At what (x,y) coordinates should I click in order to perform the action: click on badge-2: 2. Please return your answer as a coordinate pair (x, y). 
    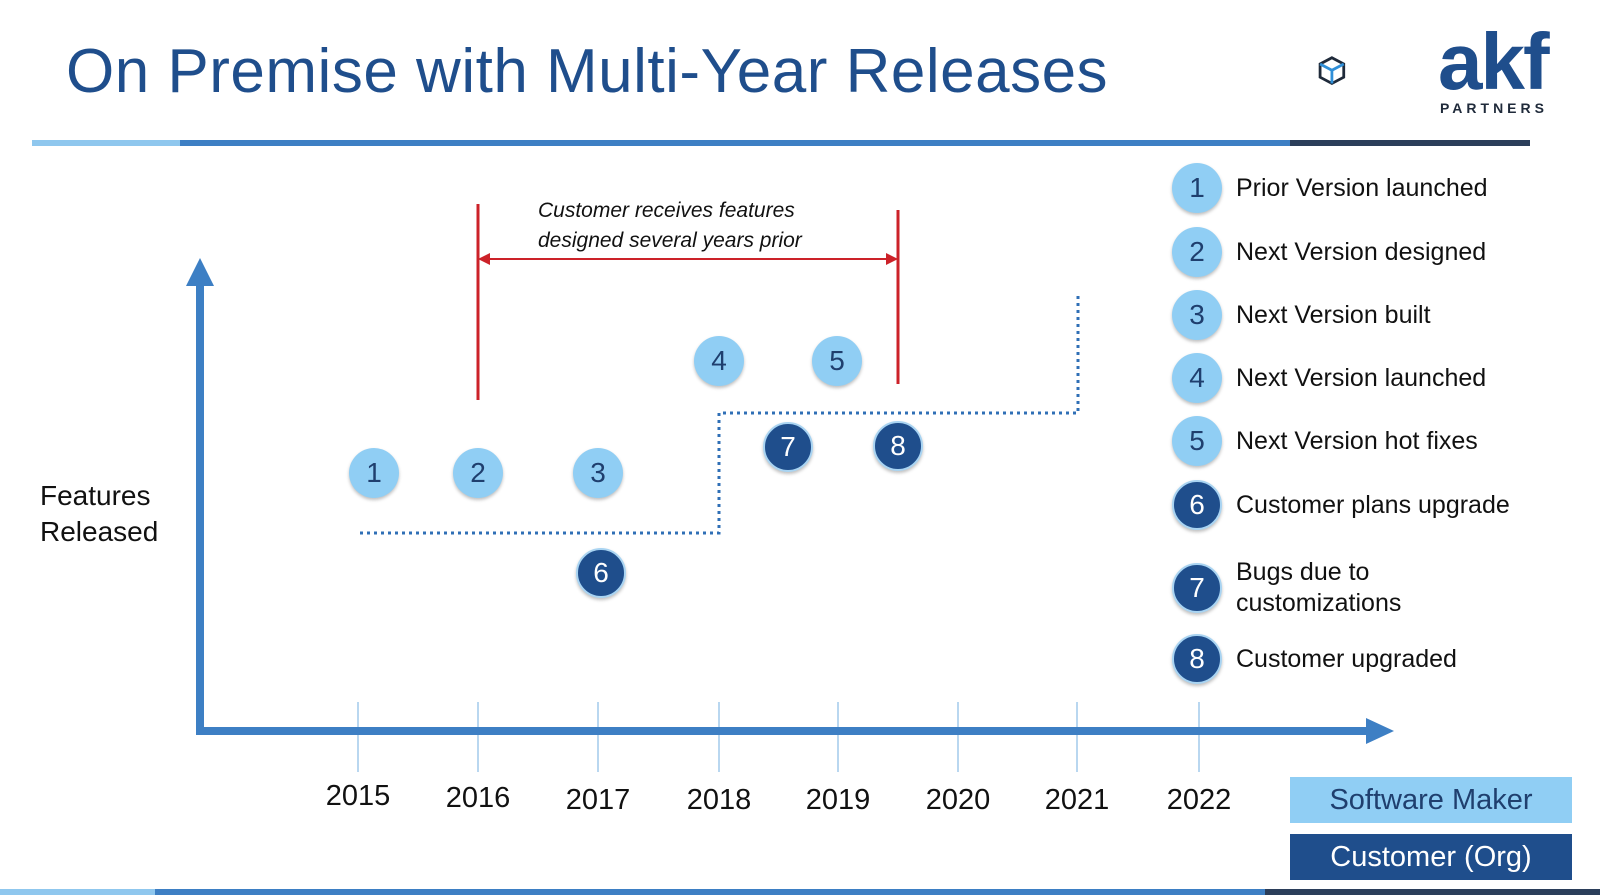
    Looking at the image, I should click on (478, 473).